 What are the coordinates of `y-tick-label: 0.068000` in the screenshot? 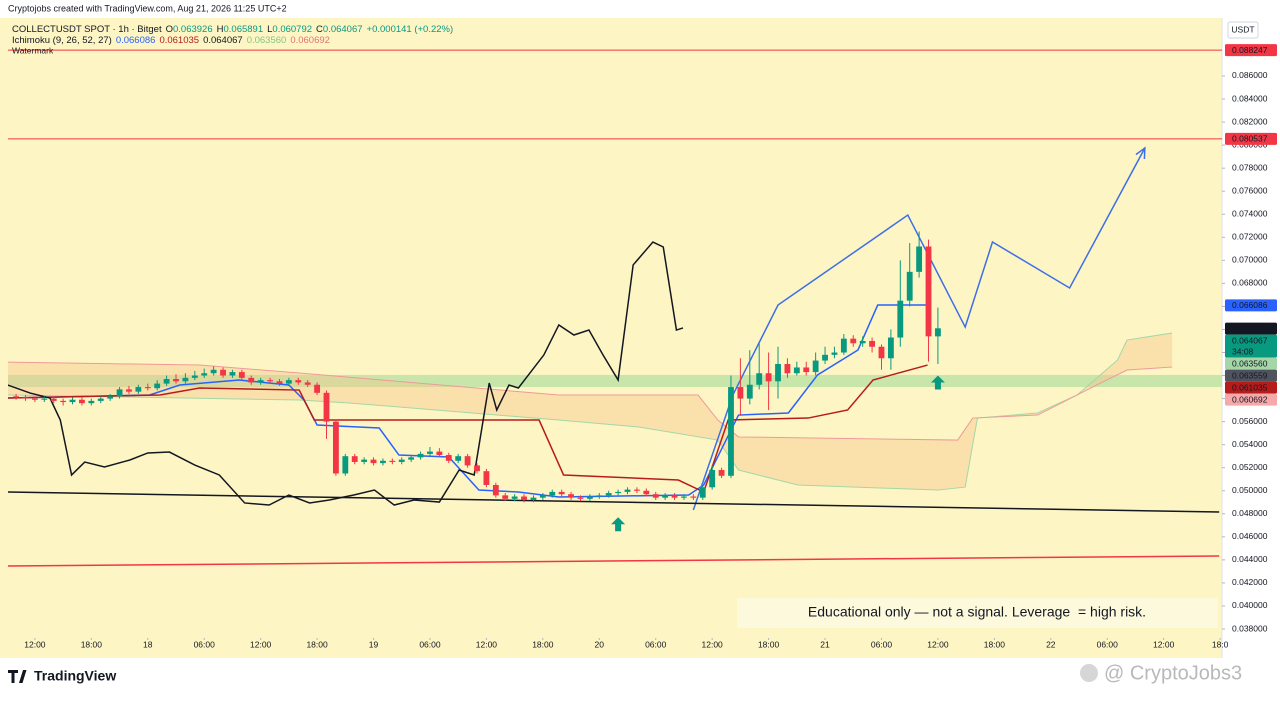 It's located at (1250, 283).